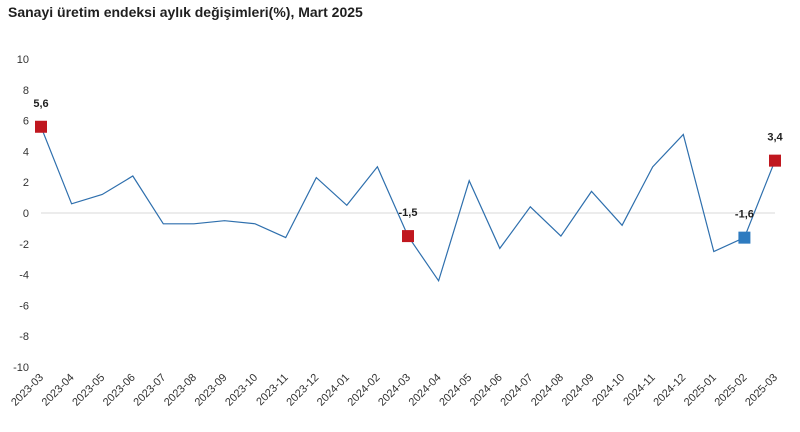  Describe the element at coordinates (24, 245) in the screenshot. I see `y-tick-label: -2` at that location.